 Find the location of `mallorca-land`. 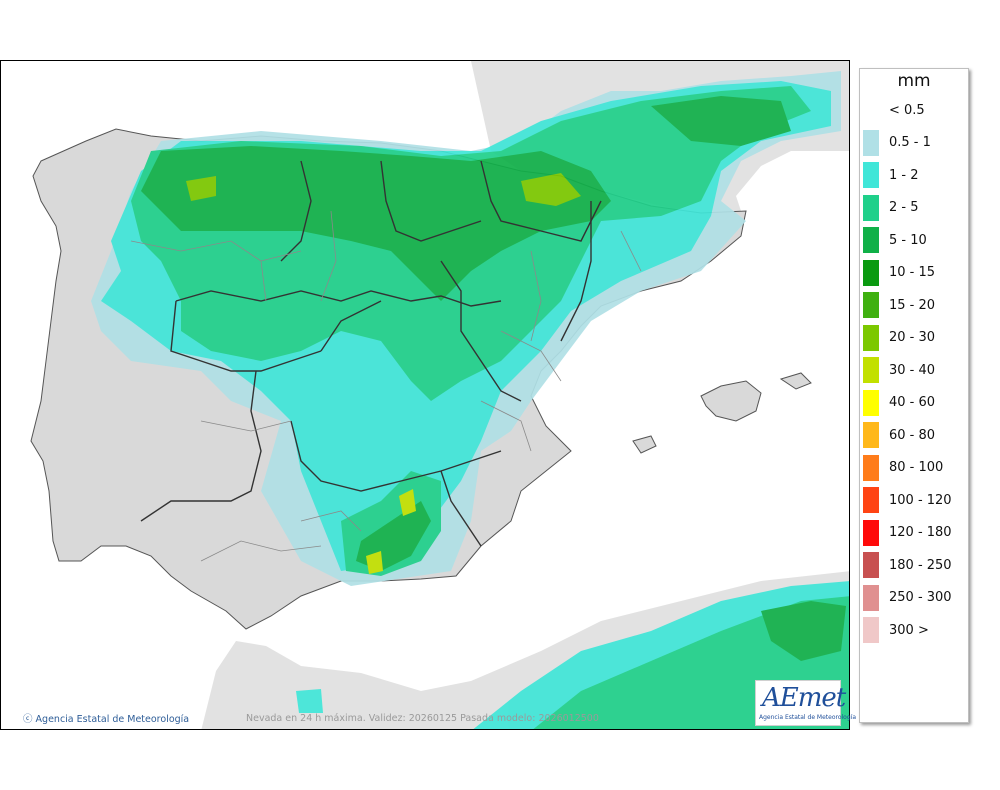

mallorca-land is located at coordinates (731, 401).